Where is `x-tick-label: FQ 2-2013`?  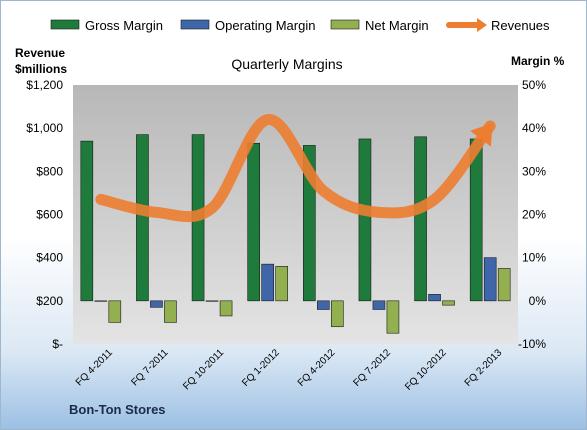 x-tick-label: FQ 2-2013 is located at coordinates (484, 368).